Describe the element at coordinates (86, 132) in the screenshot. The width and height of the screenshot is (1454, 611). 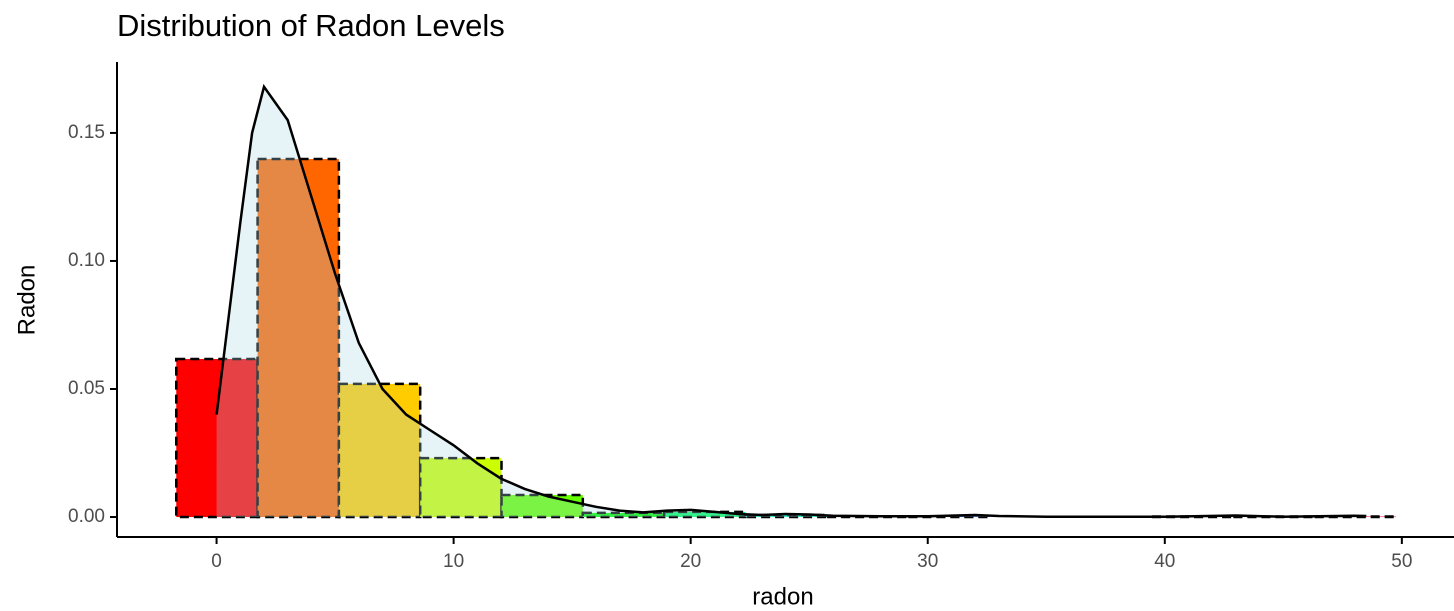
I see `y-tick-label: 0.15` at that location.